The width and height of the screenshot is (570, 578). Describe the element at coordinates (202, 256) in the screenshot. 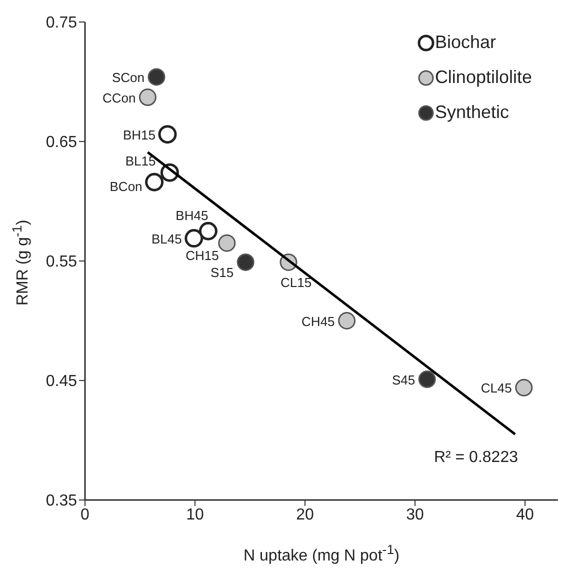

I see `annotation: CH15` at that location.